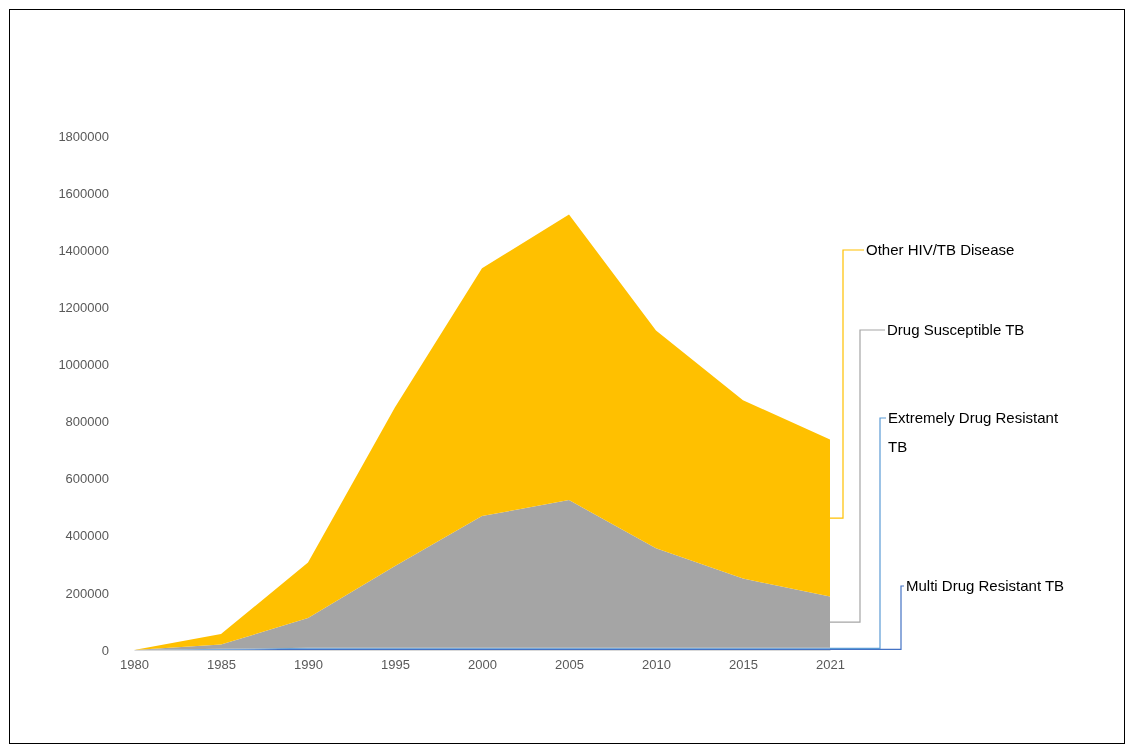 The width and height of the screenshot is (1134, 753). What do you see at coordinates (105, 650) in the screenshot?
I see `y-tick-label: 0` at bounding box center [105, 650].